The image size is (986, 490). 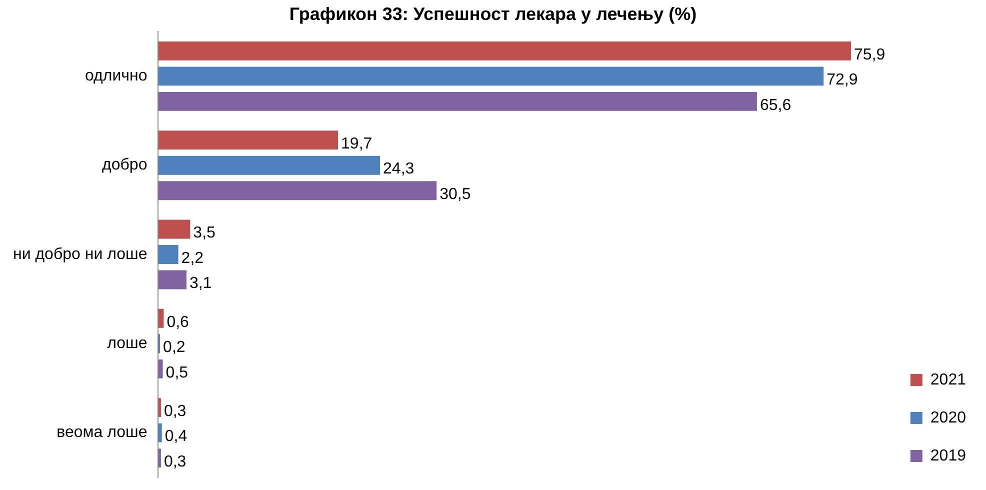 I want to click on data-label: 65,6, so click(x=776, y=105).